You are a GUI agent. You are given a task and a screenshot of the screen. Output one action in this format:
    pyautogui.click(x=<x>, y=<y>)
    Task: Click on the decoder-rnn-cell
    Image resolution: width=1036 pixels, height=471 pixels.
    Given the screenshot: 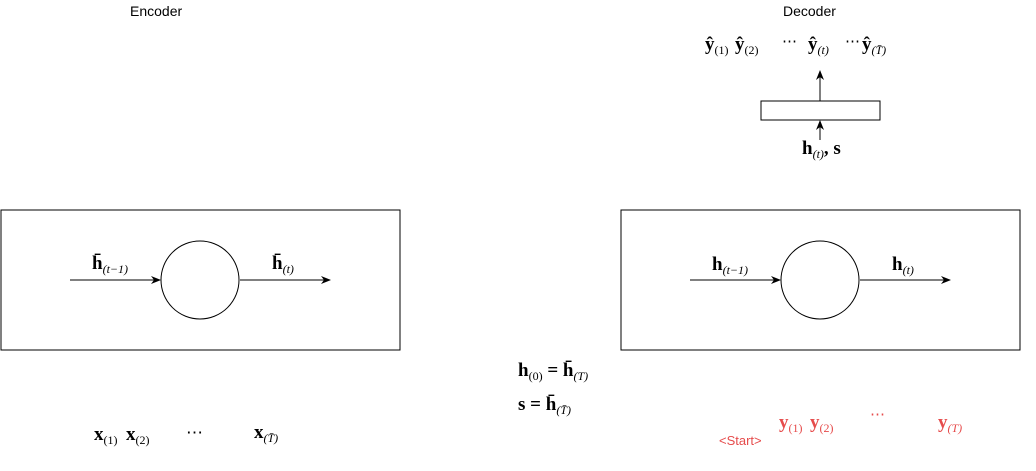 What is the action you would take?
    pyautogui.click(x=820, y=280)
    